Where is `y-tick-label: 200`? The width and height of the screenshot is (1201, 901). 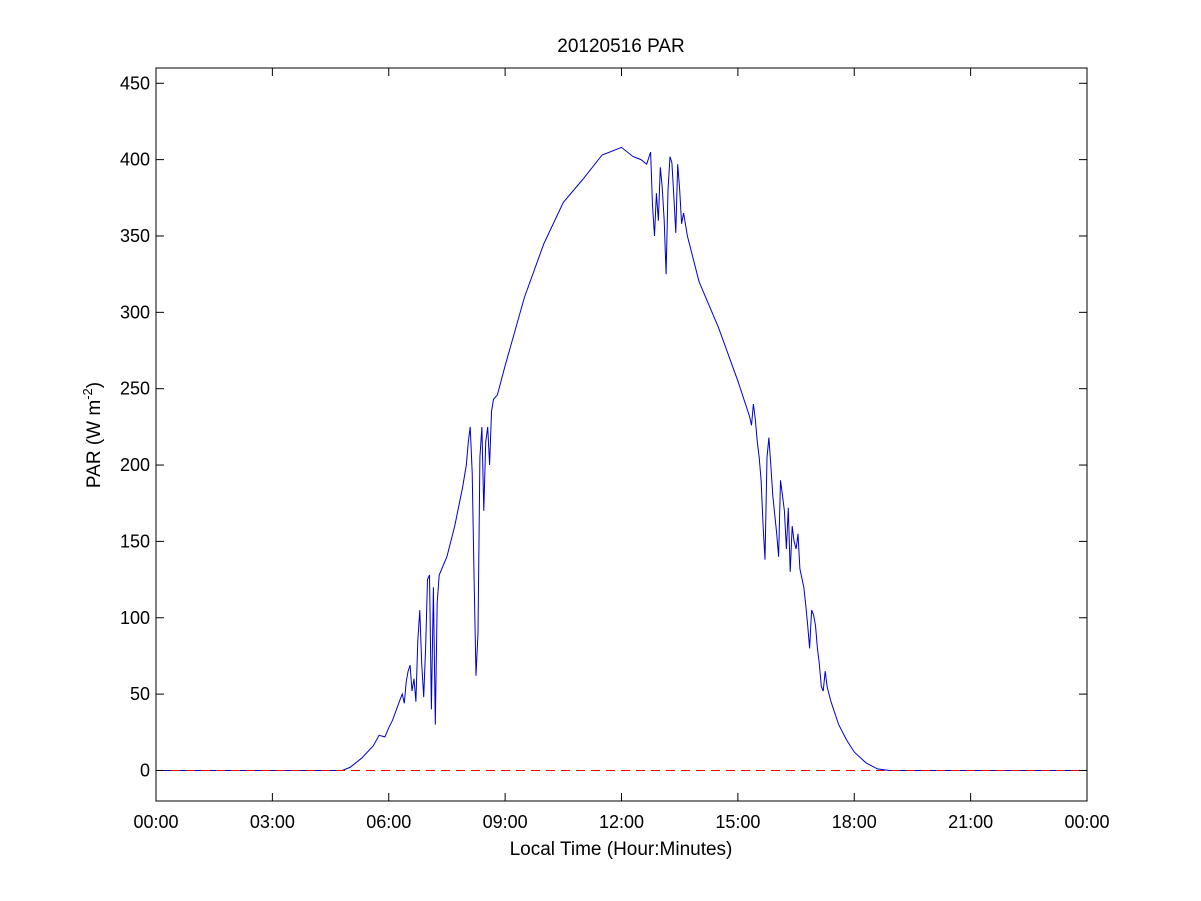 y-tick-label: 200 is located at coordinates (135, 465).